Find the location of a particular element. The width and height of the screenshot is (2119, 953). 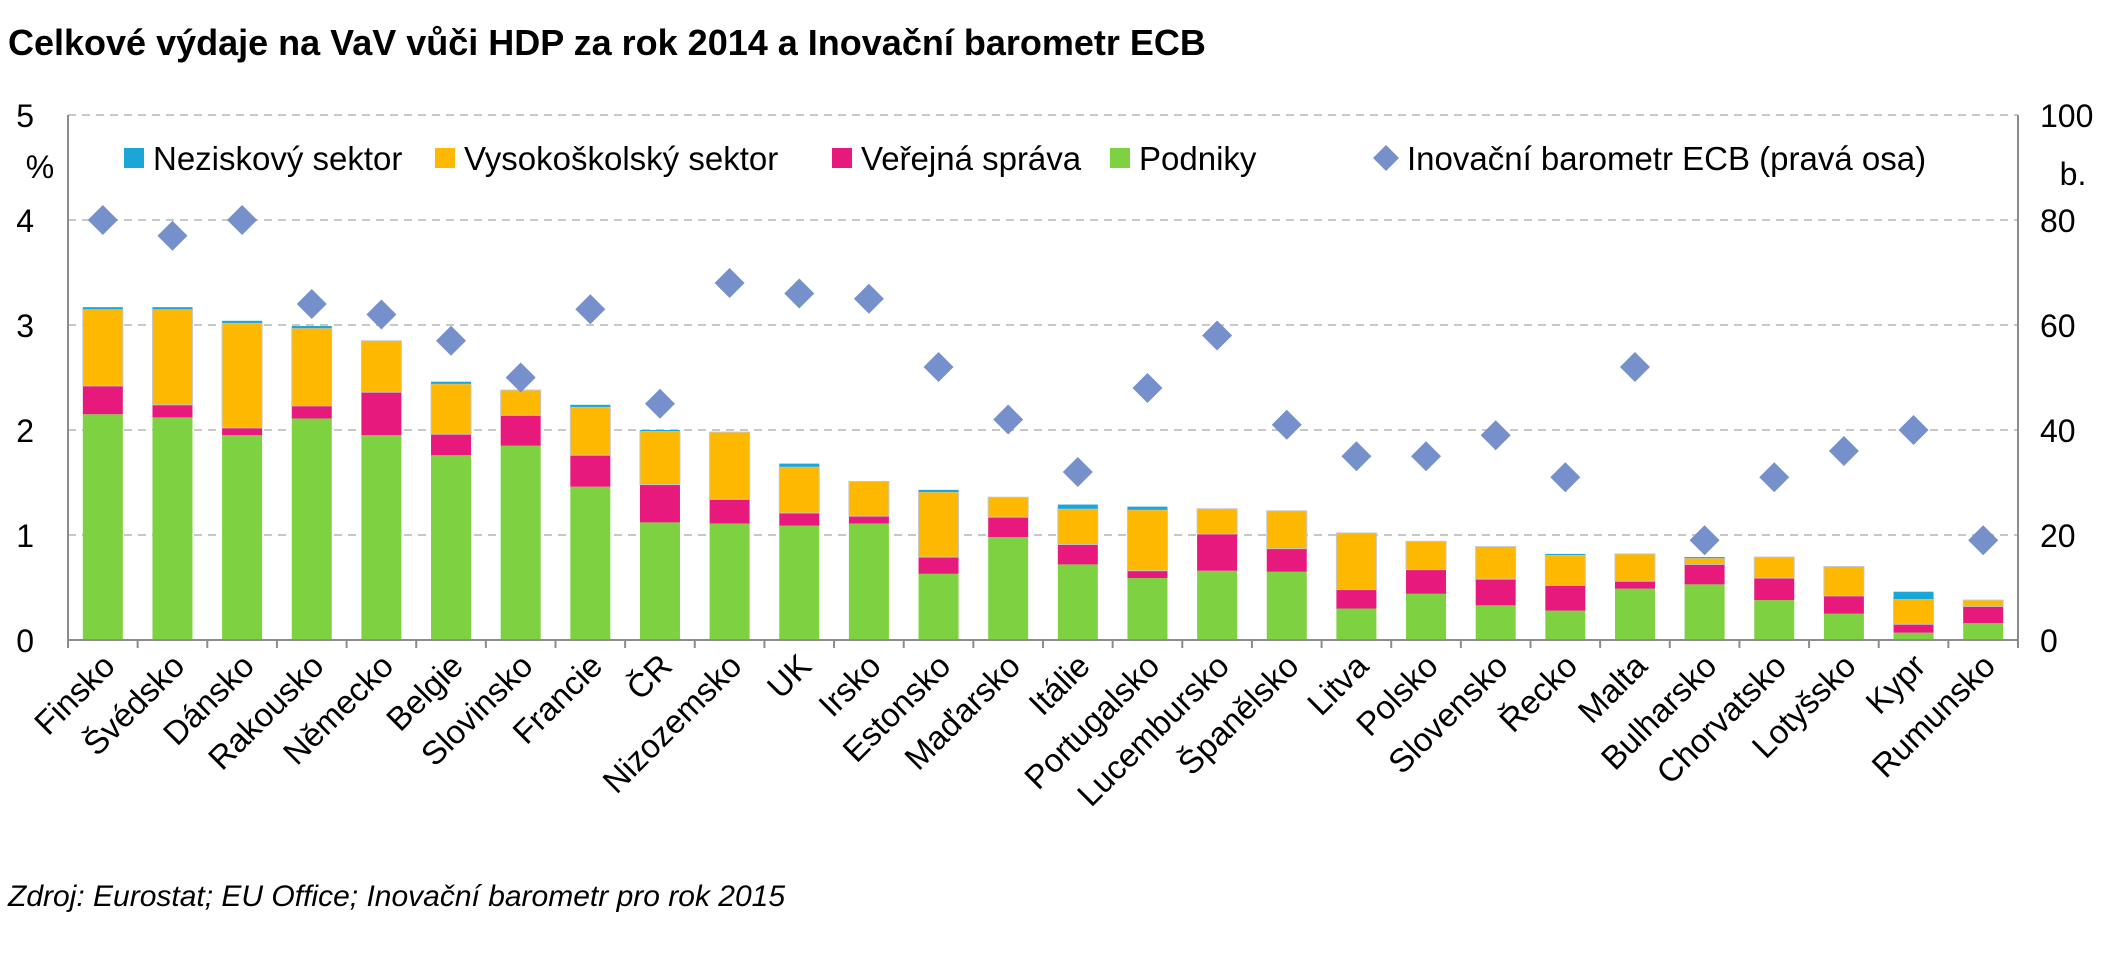

y-tick-label: 0 is located at coordinates (25, 641).